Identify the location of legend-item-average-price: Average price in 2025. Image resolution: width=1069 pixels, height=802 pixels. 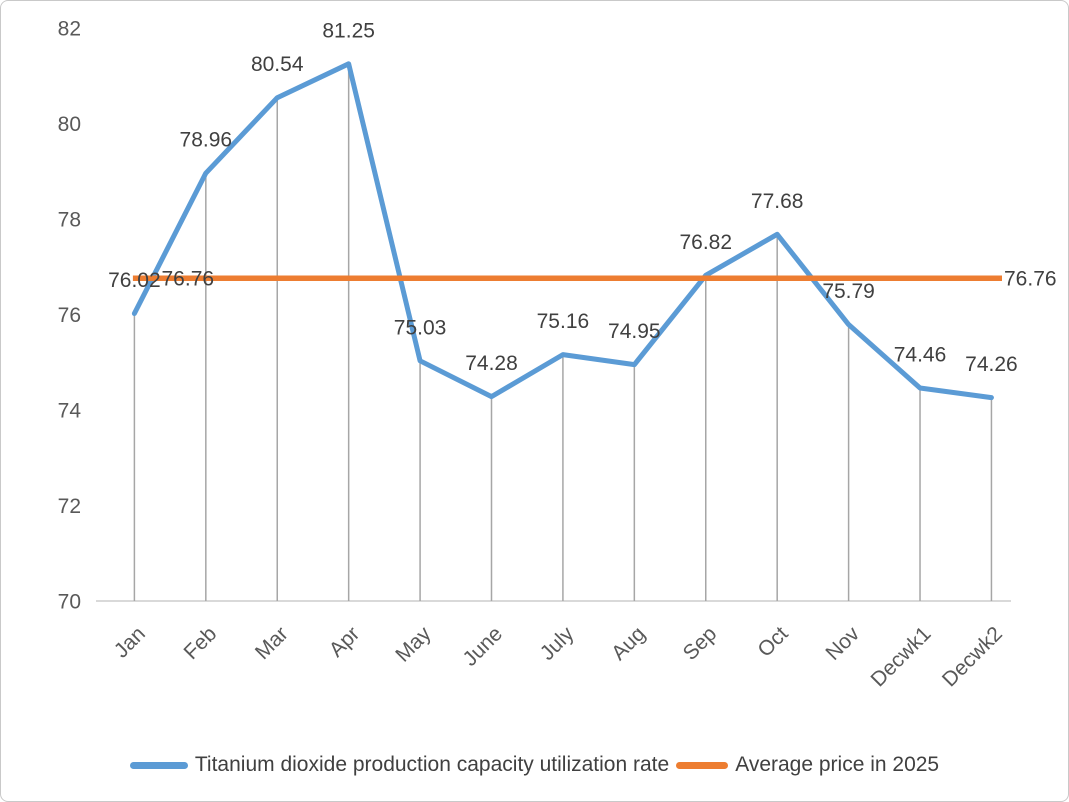
(807, 765).